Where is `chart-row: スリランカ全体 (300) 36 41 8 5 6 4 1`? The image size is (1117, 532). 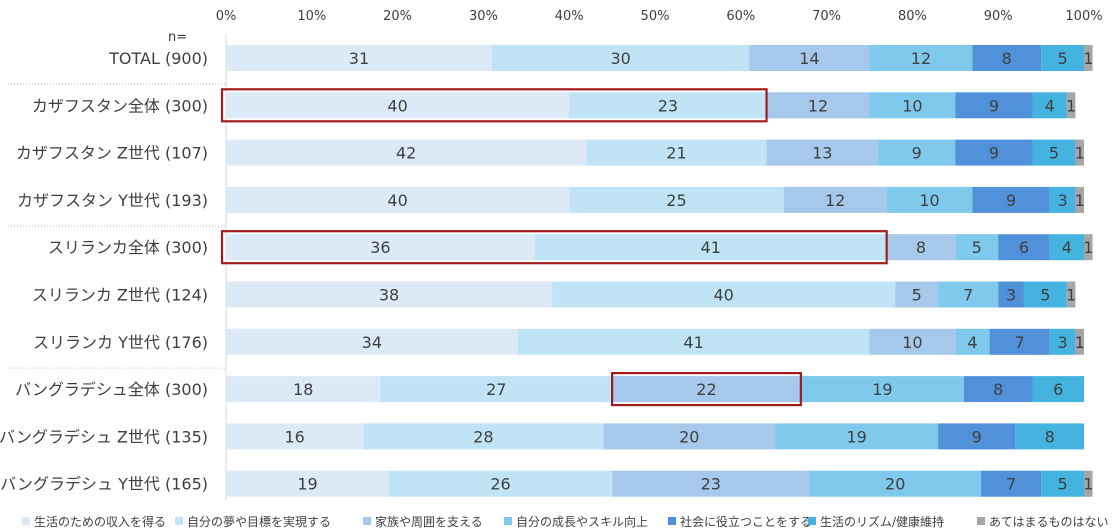
chart-row: スリランカ全体 (300) 36 41 8 5 6 4 1 is located at coordinates (570, 247).